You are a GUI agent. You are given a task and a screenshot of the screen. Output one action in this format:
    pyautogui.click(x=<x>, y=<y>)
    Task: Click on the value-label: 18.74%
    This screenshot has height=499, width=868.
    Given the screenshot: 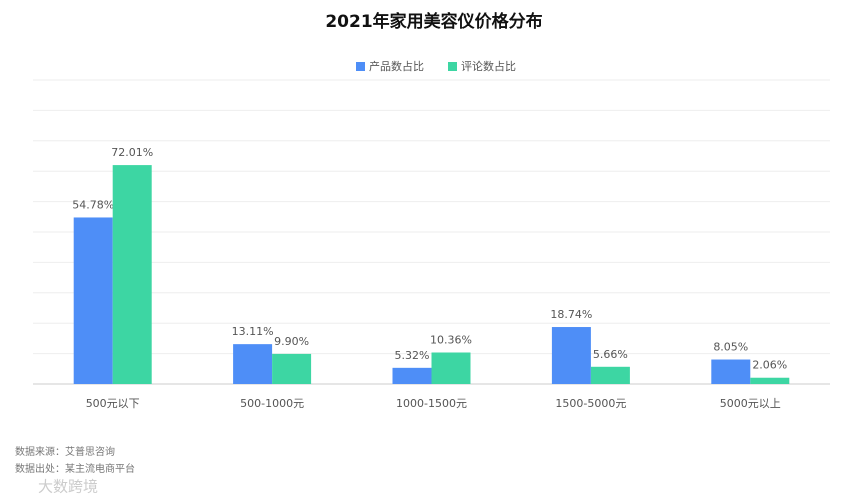 What is the action you would take?
    pyautogui.click(x=571, y=314)
    